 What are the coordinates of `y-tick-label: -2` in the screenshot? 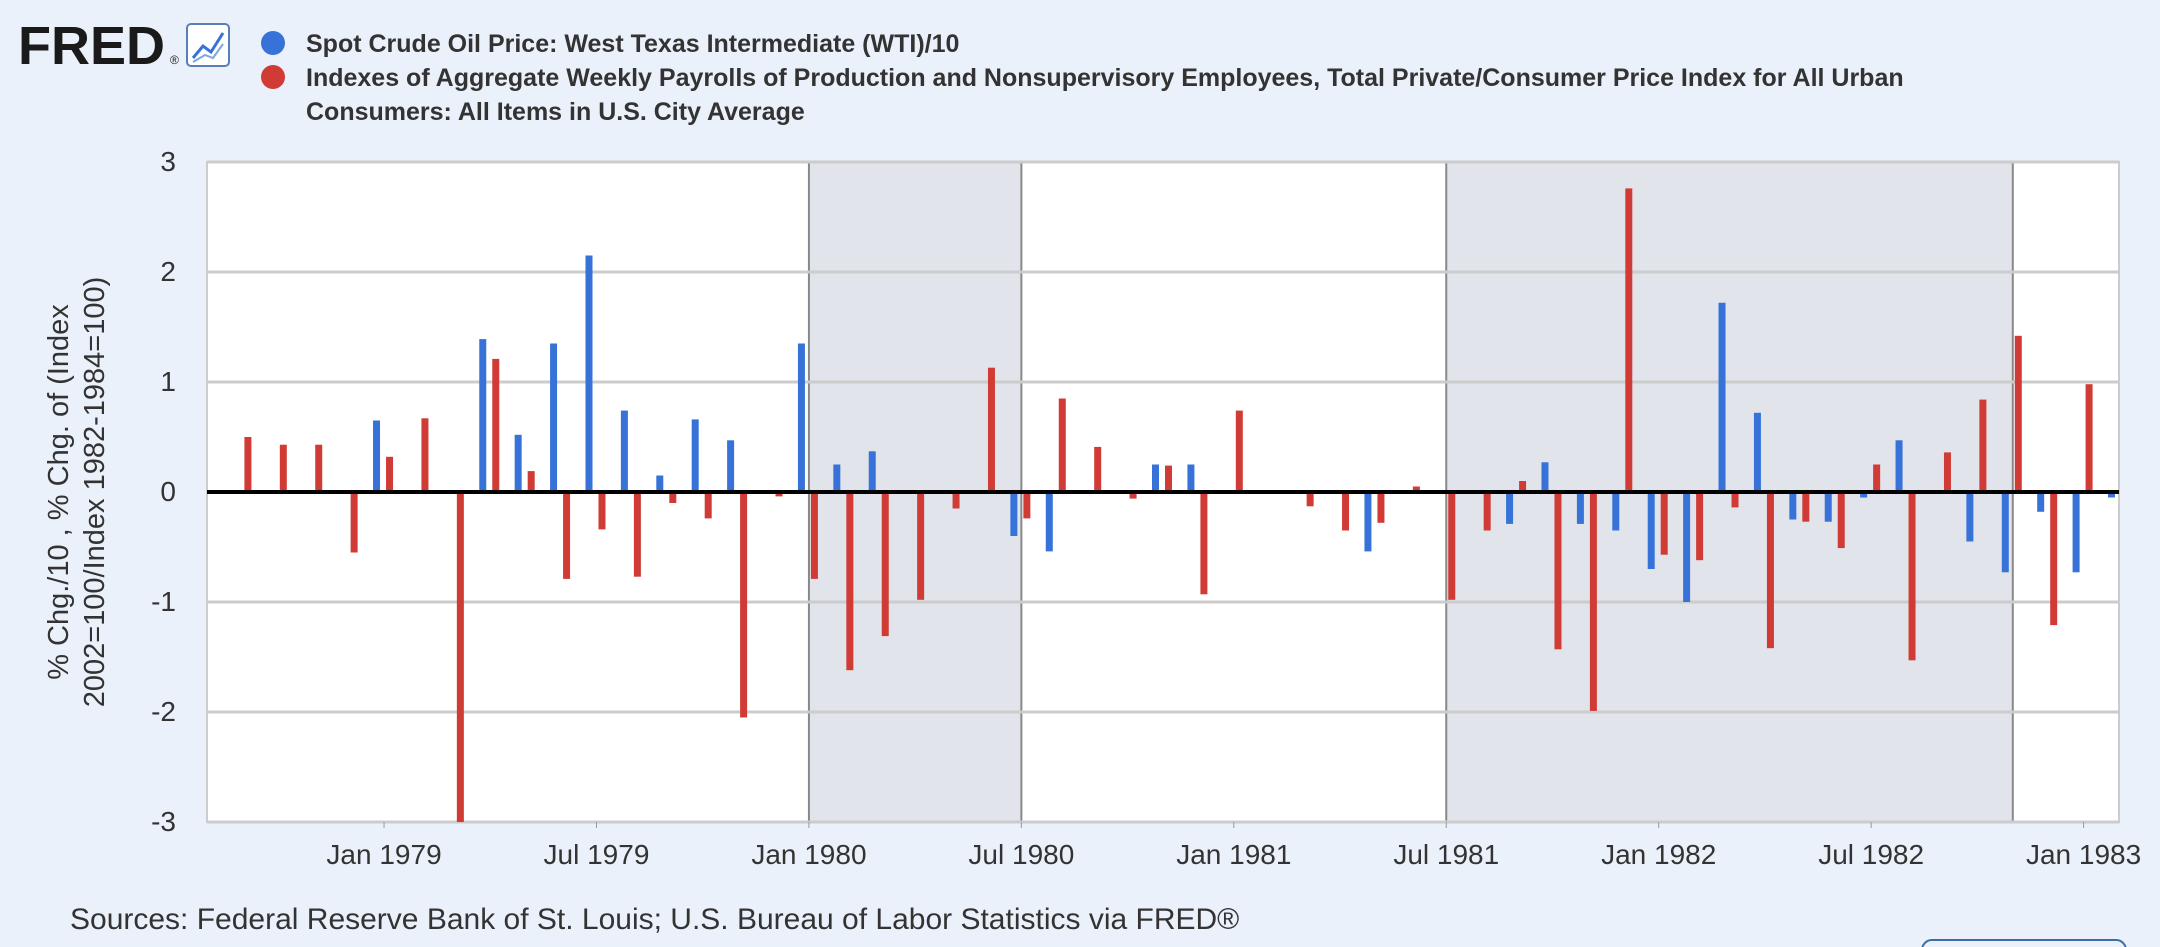 It's located at (163, 711).